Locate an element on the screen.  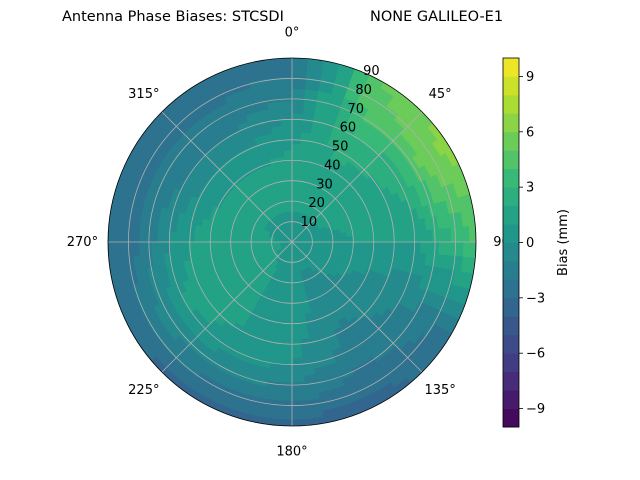
radial-tick-label: 80 is located at coordinates (363, 90).